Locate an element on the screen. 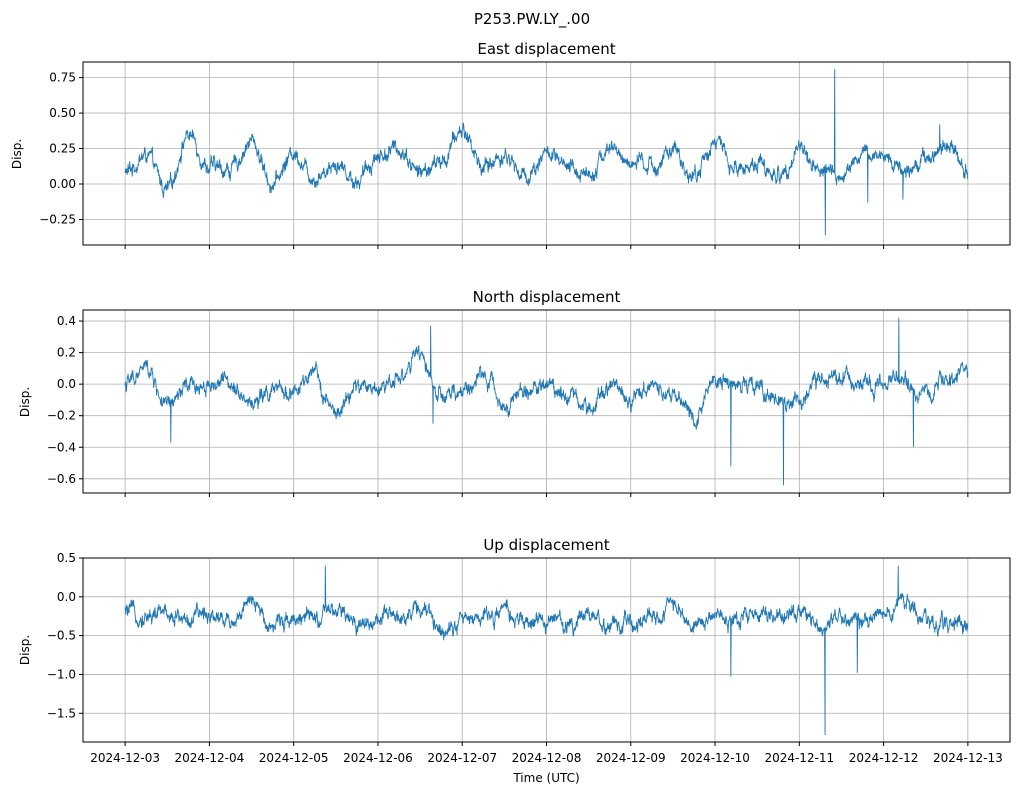 This screenshot has height=795, width=1021. figure-title: P253.PW.LY_.00 is located at coordinates (532, 19).